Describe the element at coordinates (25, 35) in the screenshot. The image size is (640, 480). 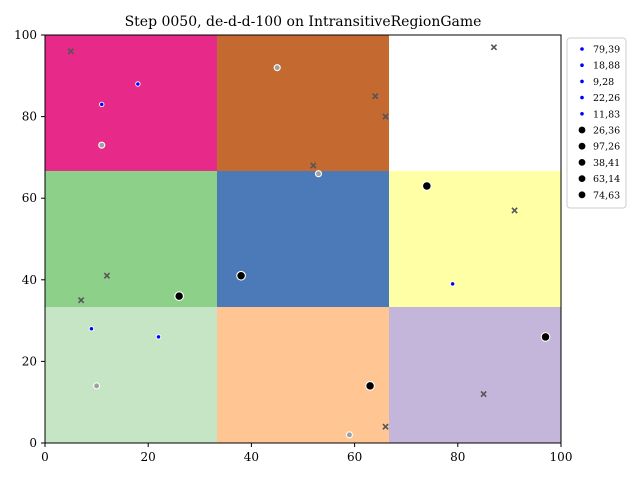
I see `y-tick-label-100: 100` at that location.